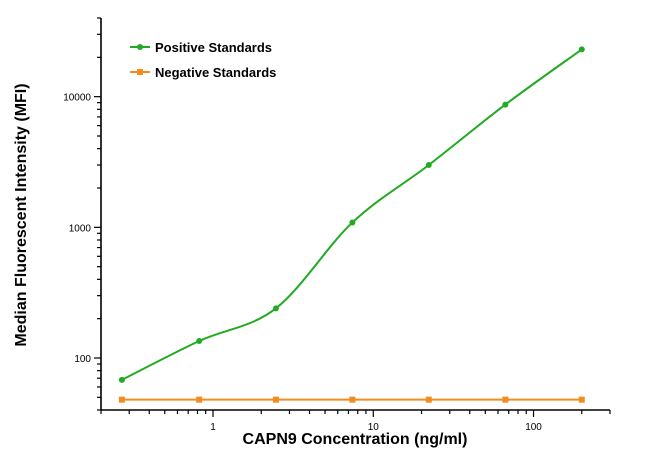 The width and height of the screenshot is (650, 461). What do you see at coordinates (213, 427) in the screenshot?
I see `x-tick-label: 1` at bounding box center [213, 427].